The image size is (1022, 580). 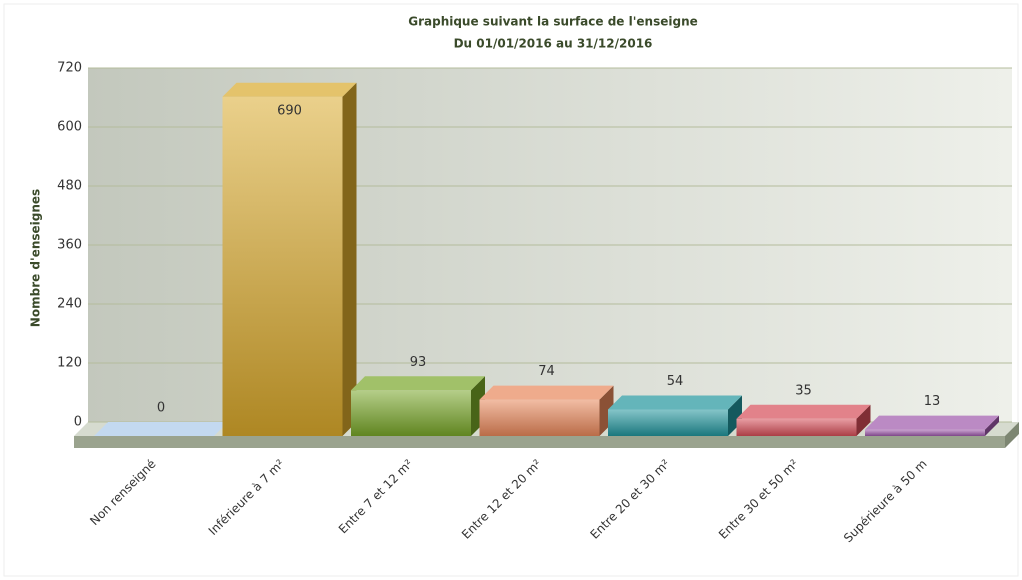 I want to click on y-tick-label: 480, so click(x=69, y=186).